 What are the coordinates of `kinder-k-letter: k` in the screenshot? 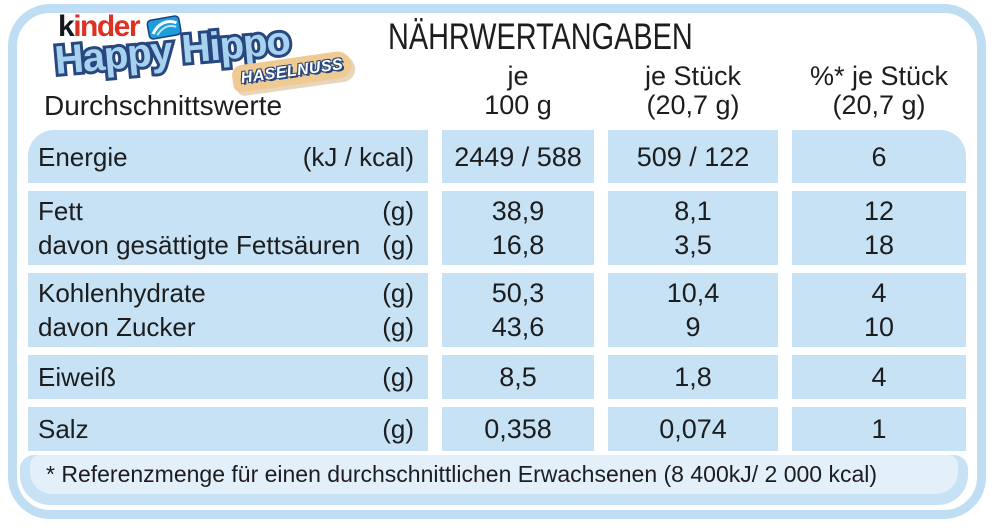 It's located at (66, 26).